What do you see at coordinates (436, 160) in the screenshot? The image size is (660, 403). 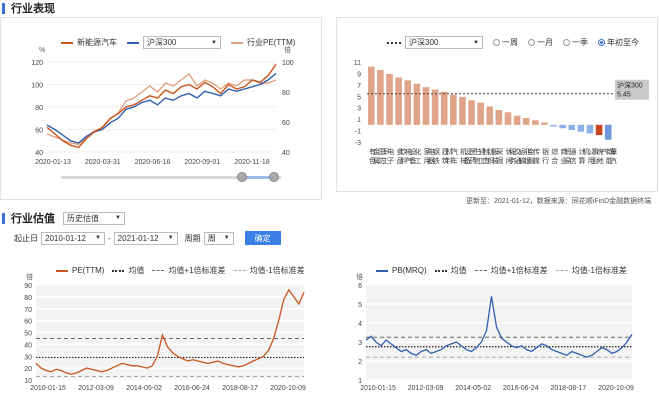 I see `bar-category-label: 铁` at bounding box center [436, 160].